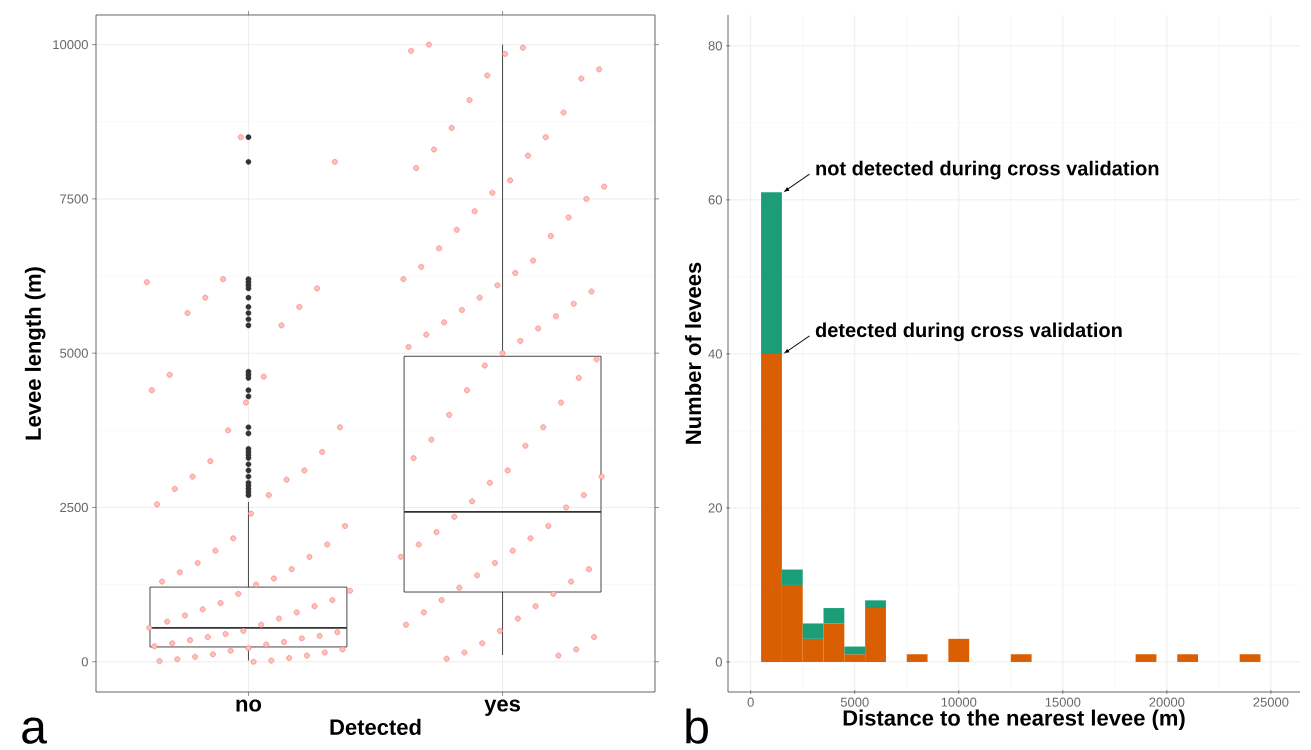 The height and width of the screenshot is (750, 1311). Describe the element at coordinates (375, 726) in the screenshot. I see `x-axis-title: Detected` at that location.